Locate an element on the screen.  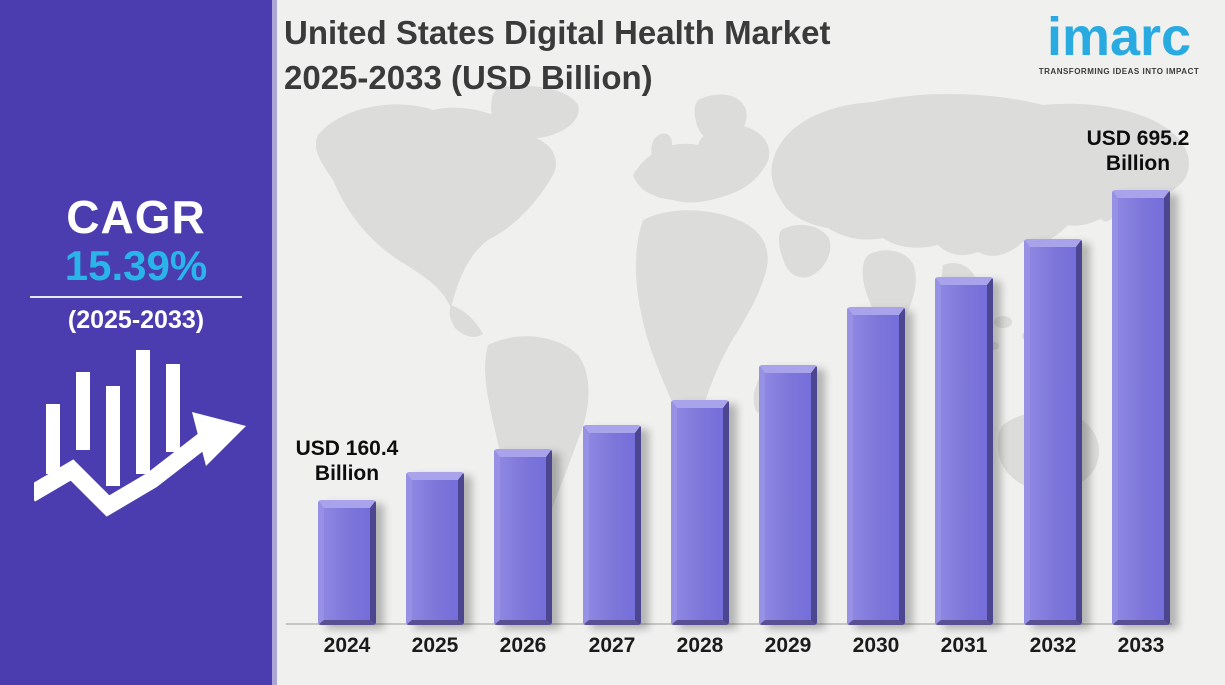
sidebar-edge-divider is located at coordinates (274, 342).